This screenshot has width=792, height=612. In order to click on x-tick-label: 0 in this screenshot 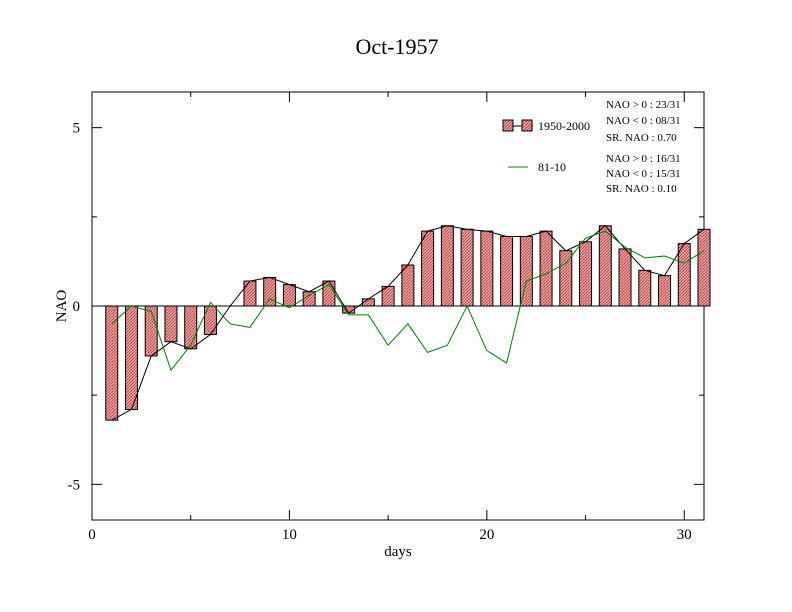, I will do `click(92, 535)`.